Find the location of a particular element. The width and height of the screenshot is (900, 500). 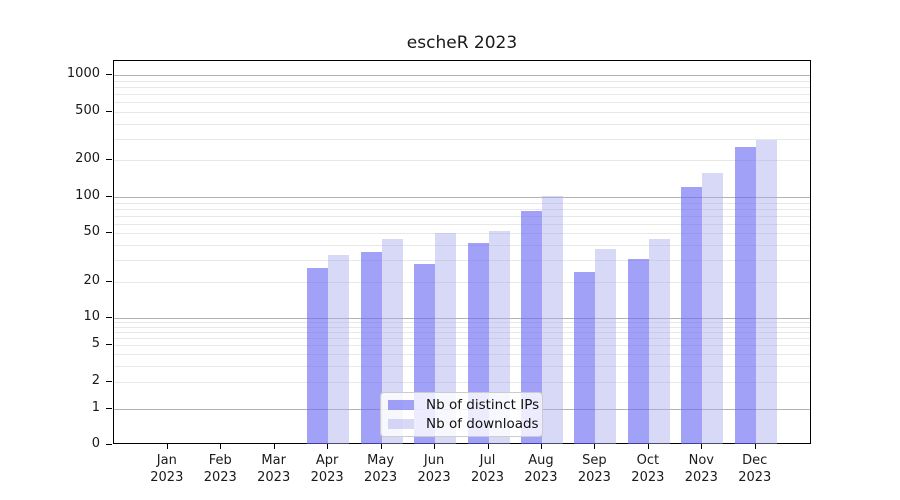

x-tick-month: Mar is located at coordinates (273, 460).